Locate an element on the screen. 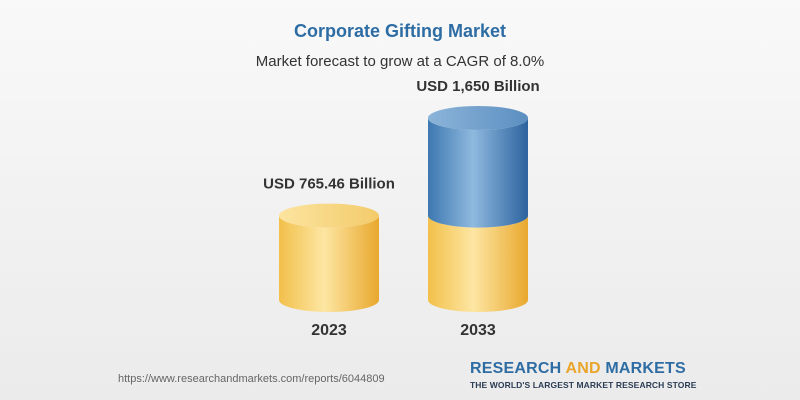  bar-2023 is located at coordinates (329, 257).